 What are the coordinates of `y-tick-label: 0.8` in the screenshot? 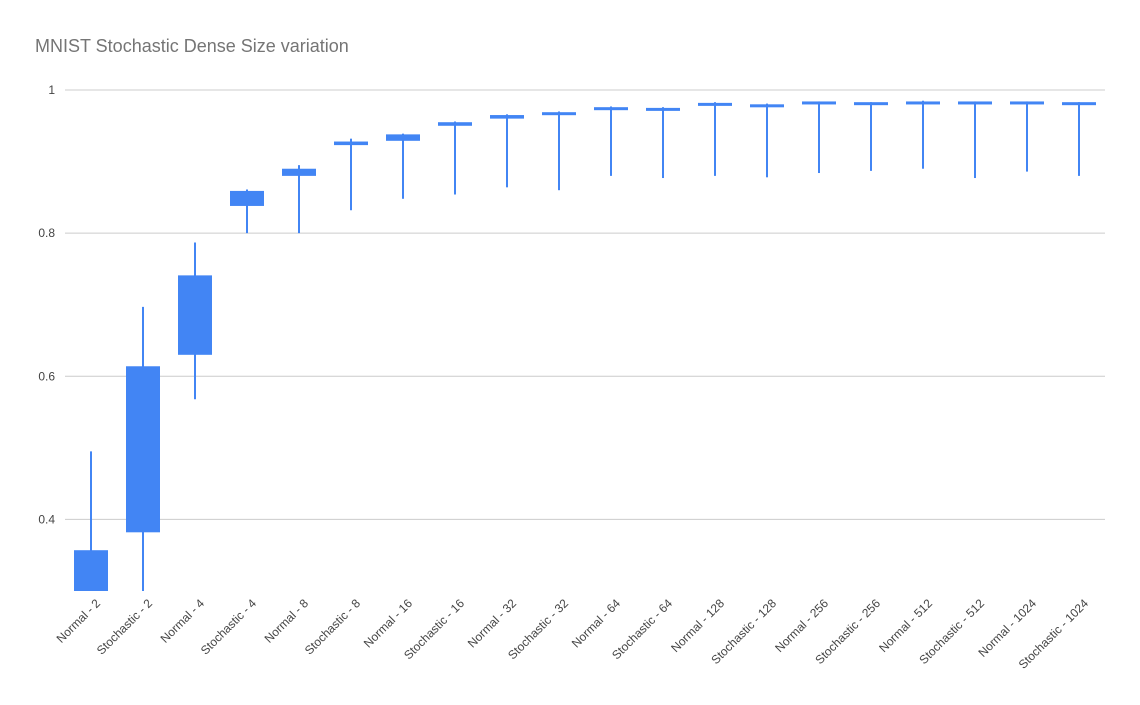 It's located at (46, 233).